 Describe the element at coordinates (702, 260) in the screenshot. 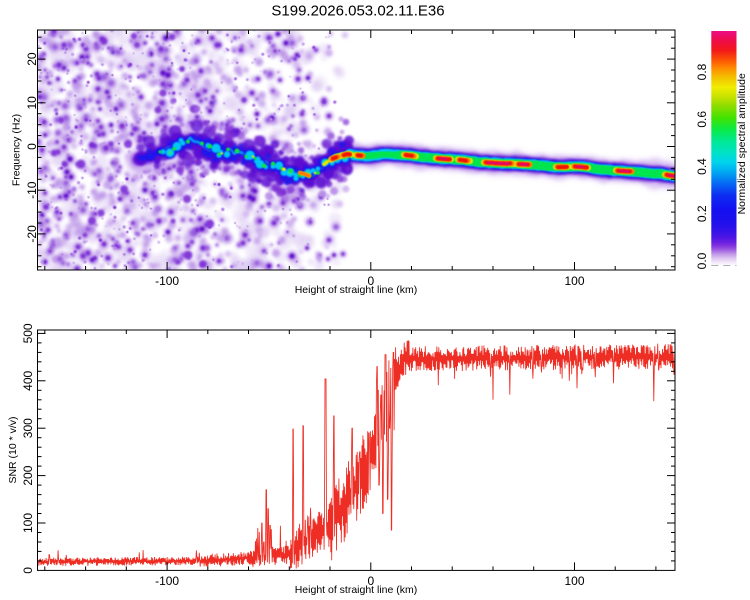

I see `svg-text: 0.0` at that location.